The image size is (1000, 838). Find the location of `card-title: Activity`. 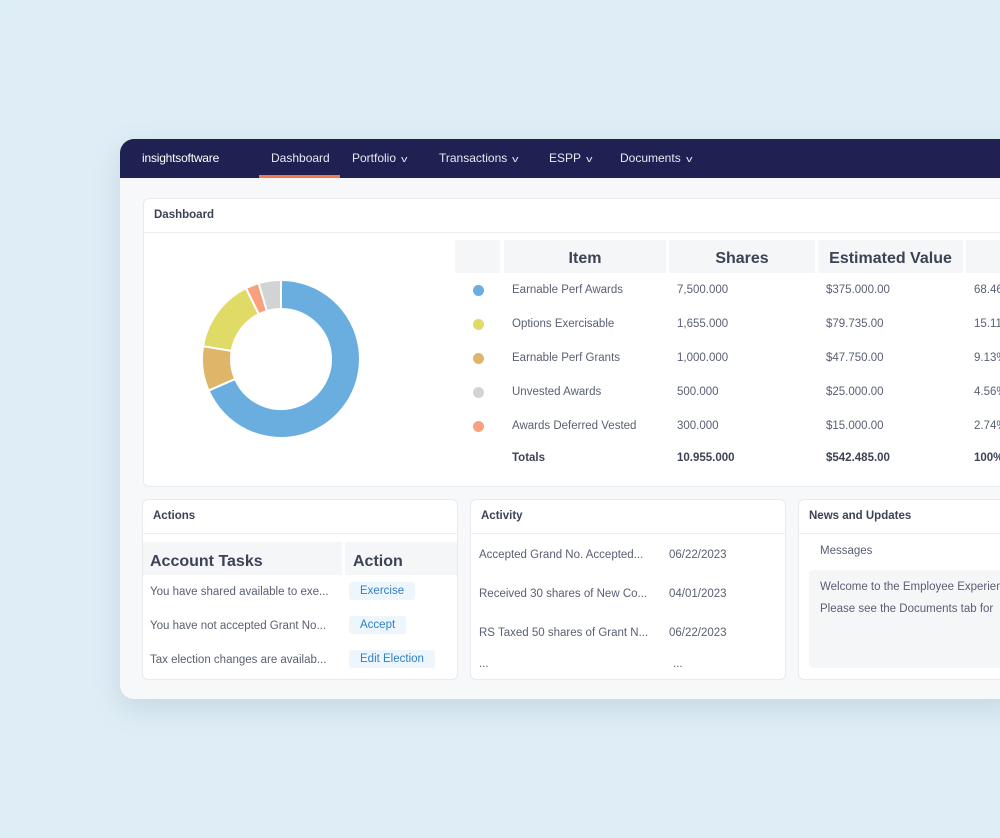

card-title: Activity is located at coordinates (628, 517).